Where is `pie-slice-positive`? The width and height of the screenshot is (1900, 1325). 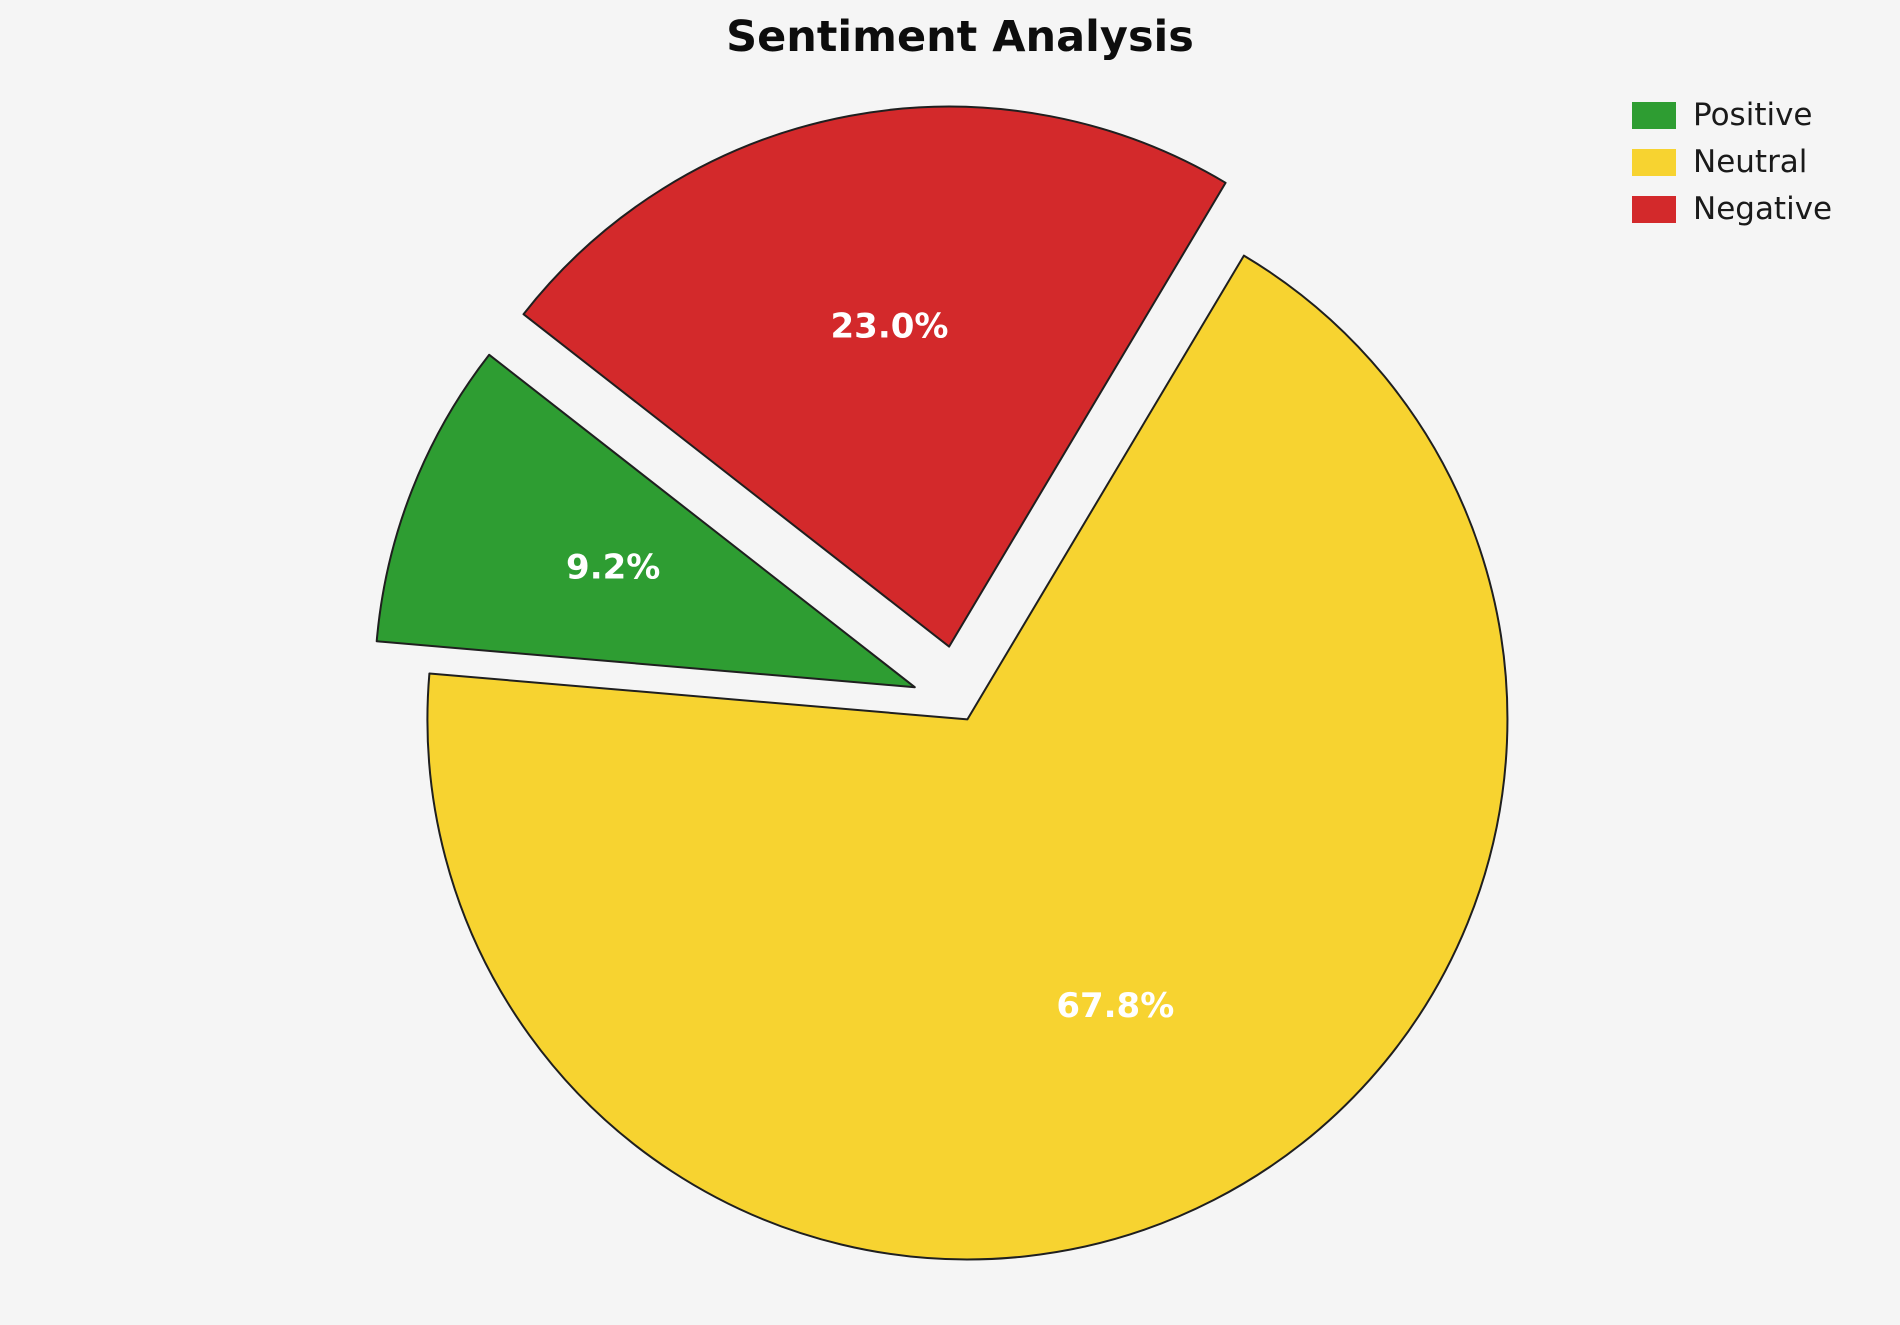 pie-slice-positive is located at coordinates (645, 521).